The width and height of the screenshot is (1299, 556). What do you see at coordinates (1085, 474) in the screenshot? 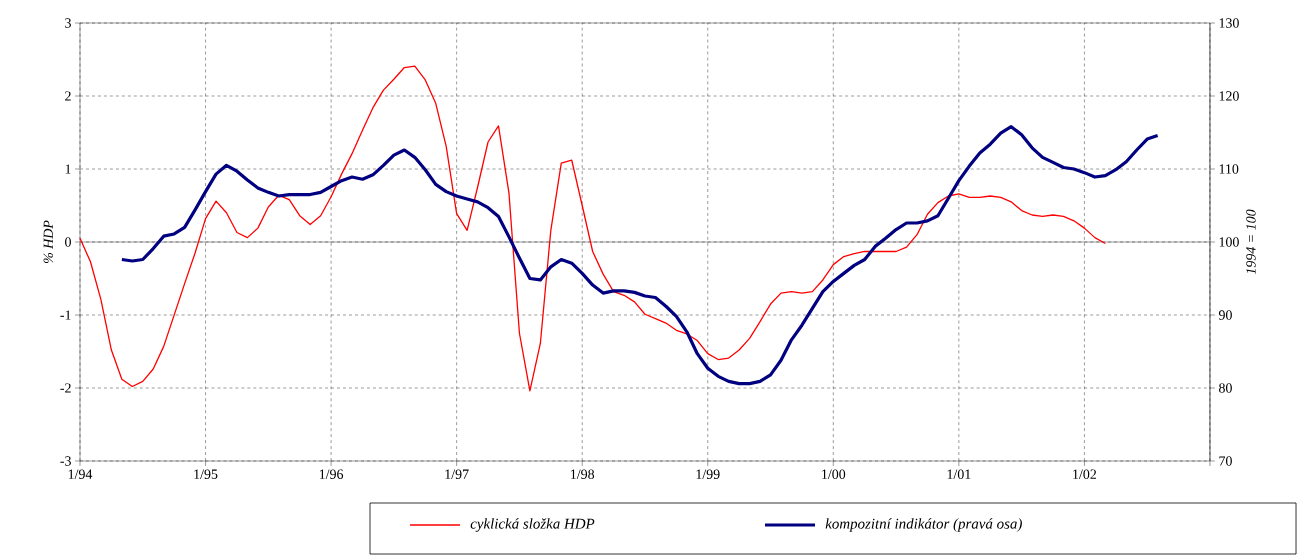
I see `x-tick-label: 1/02` at bounding box center [1085, 474].